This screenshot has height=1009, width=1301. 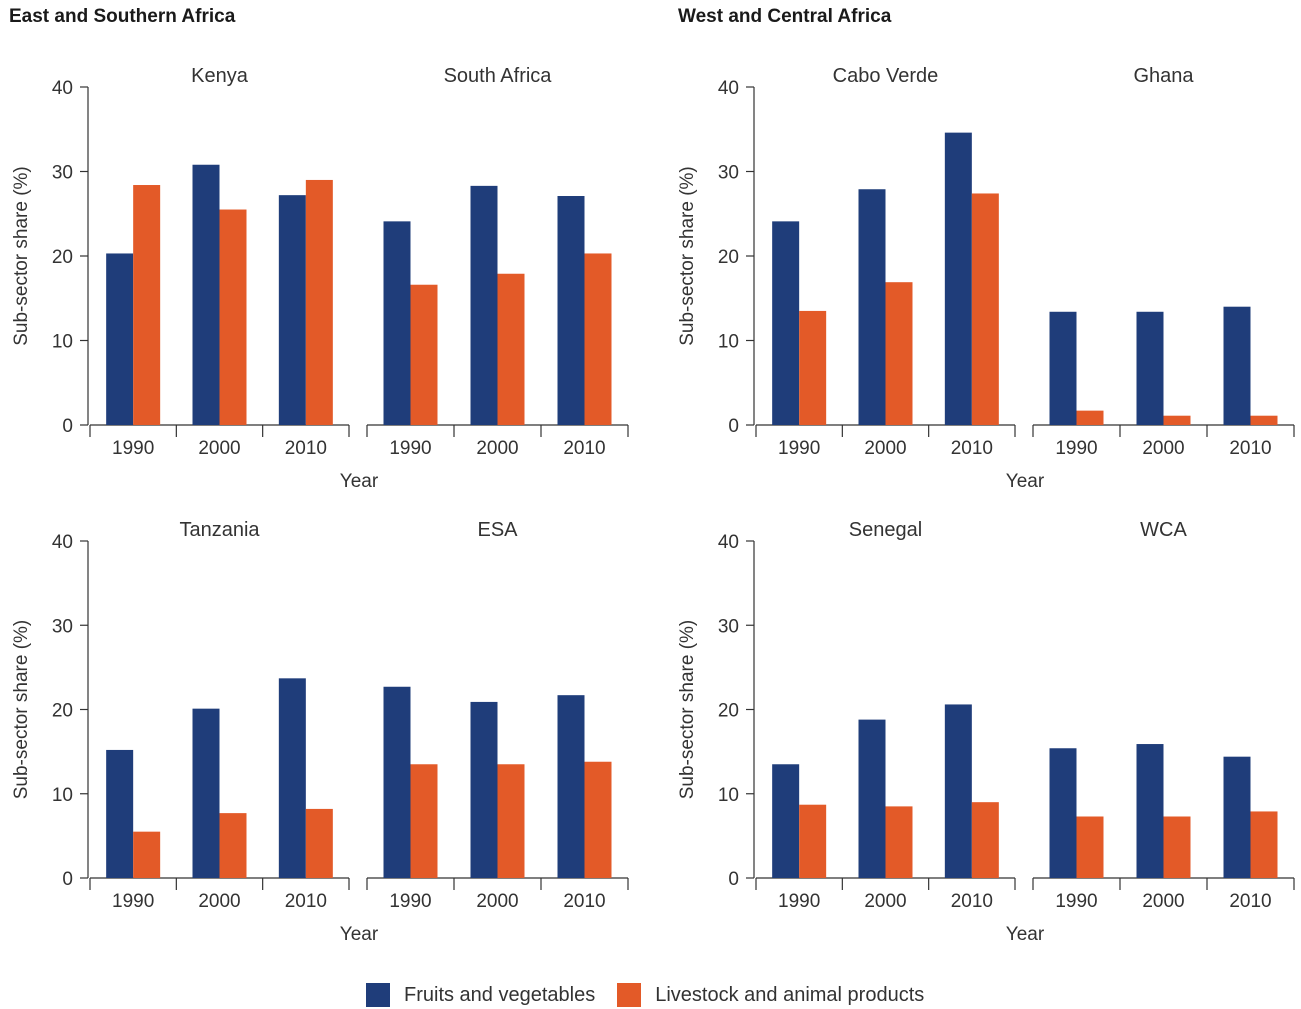 I want to click on bar-tanzania-2010-fruits, so click(x=292, y=778).